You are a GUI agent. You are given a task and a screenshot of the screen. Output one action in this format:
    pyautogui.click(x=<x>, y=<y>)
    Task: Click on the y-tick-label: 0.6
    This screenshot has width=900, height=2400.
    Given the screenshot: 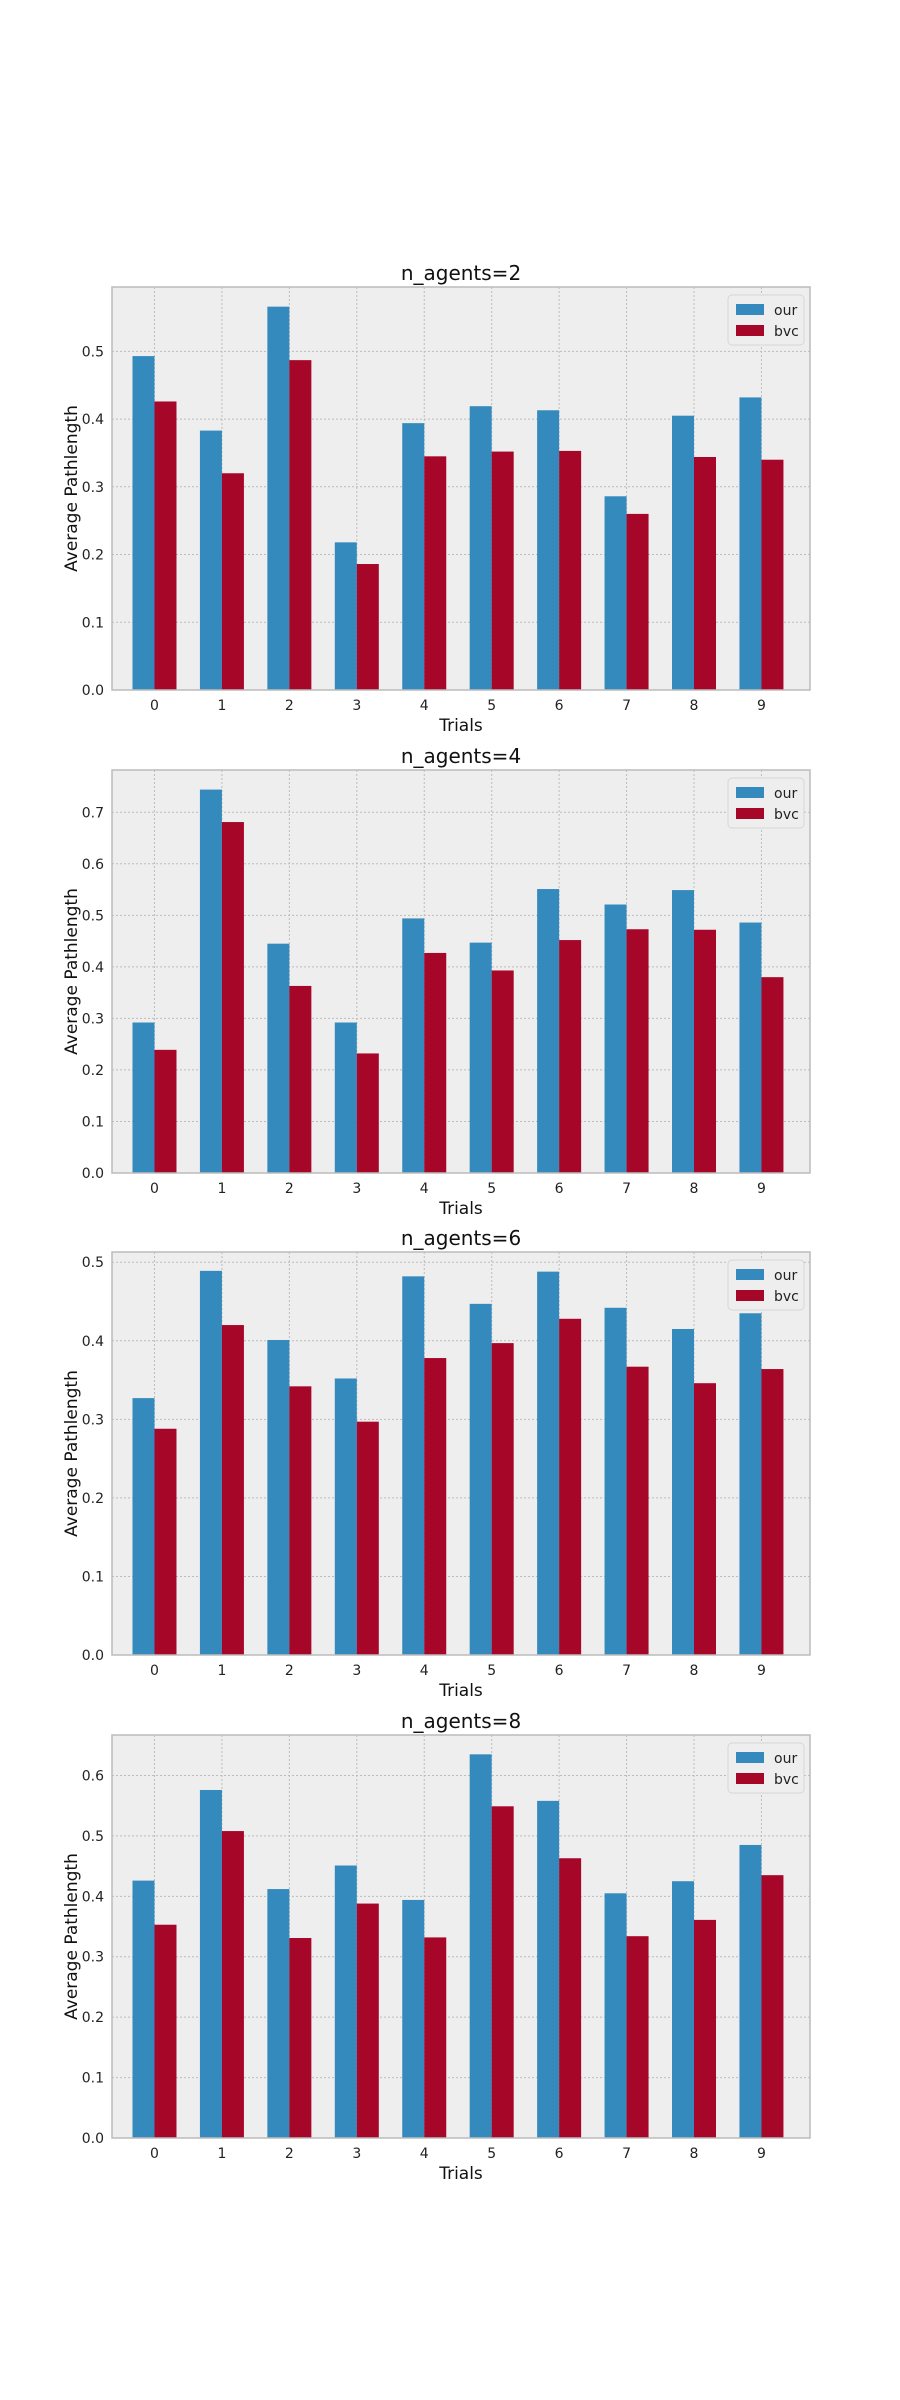 What is the action you would take?
    pyautogui.click(x=93, y=865)
    